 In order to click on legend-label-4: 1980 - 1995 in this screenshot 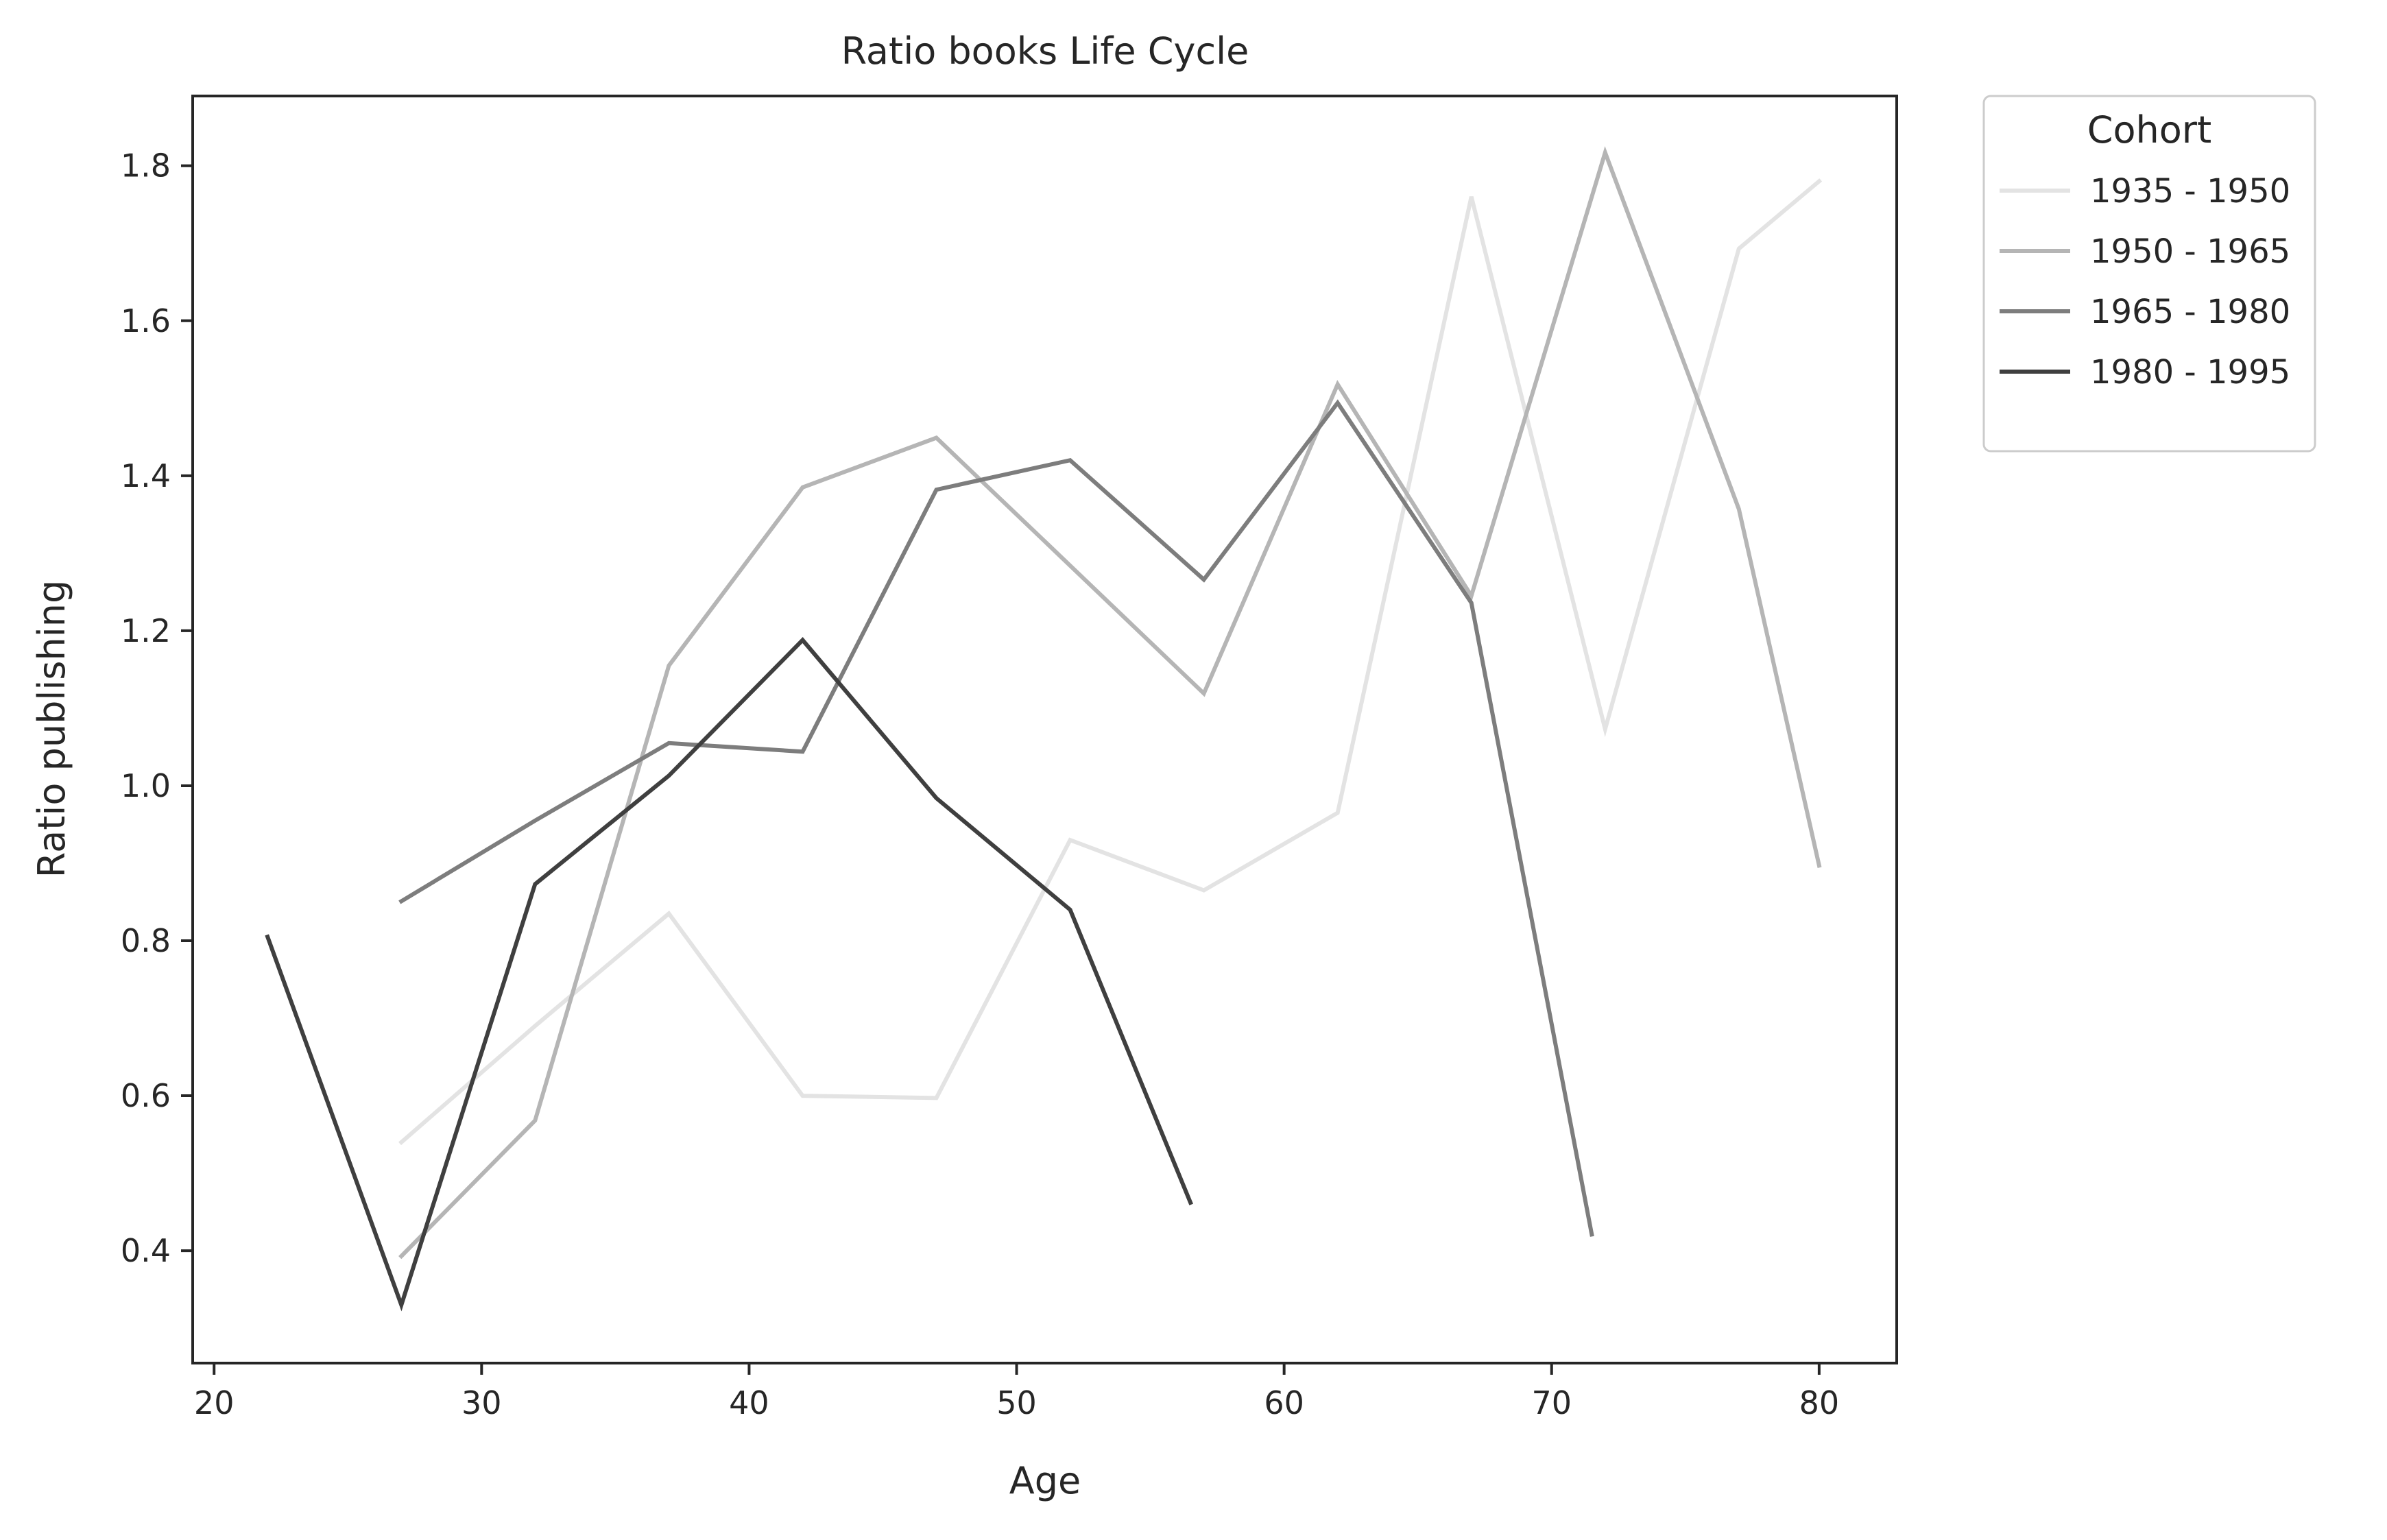, I will do `click(2190, 373)`.